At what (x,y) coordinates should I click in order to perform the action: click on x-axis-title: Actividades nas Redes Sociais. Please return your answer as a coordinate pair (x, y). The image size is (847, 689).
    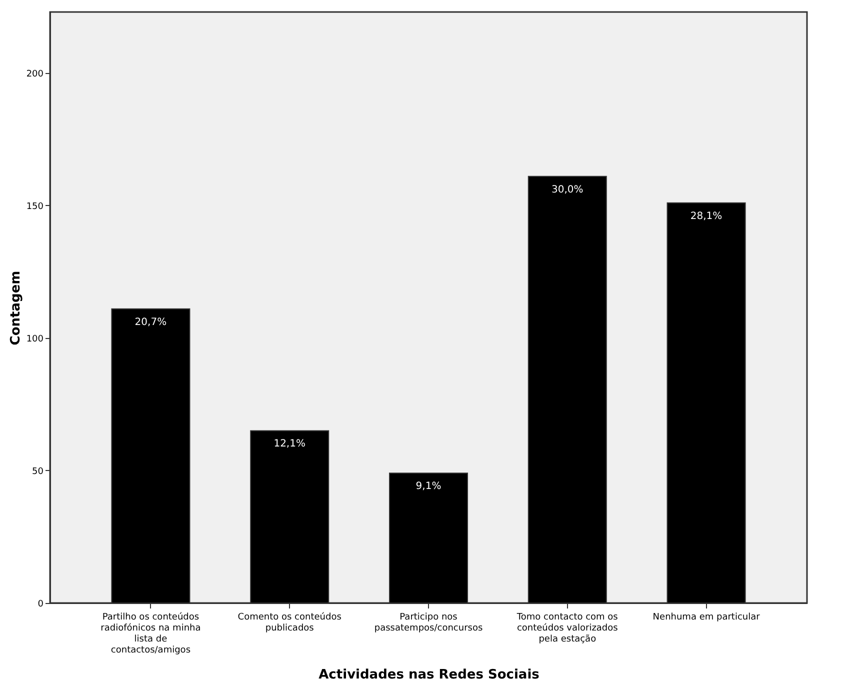
    Looking at the image, I should click on (429, 675).